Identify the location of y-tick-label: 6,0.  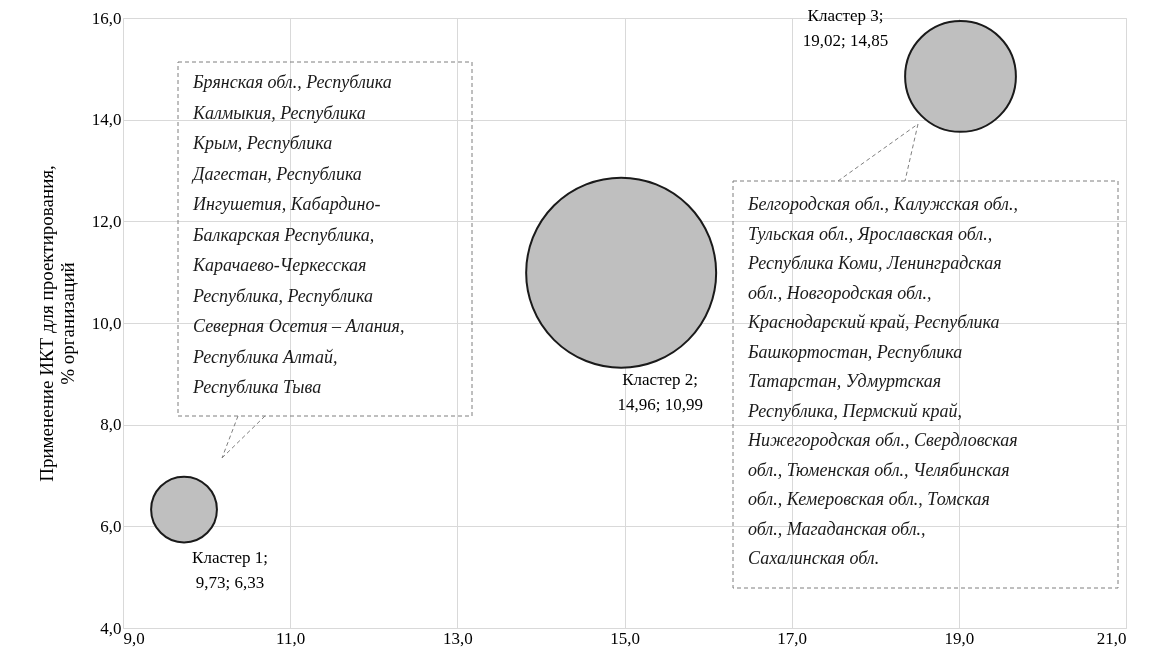
(111, 526).